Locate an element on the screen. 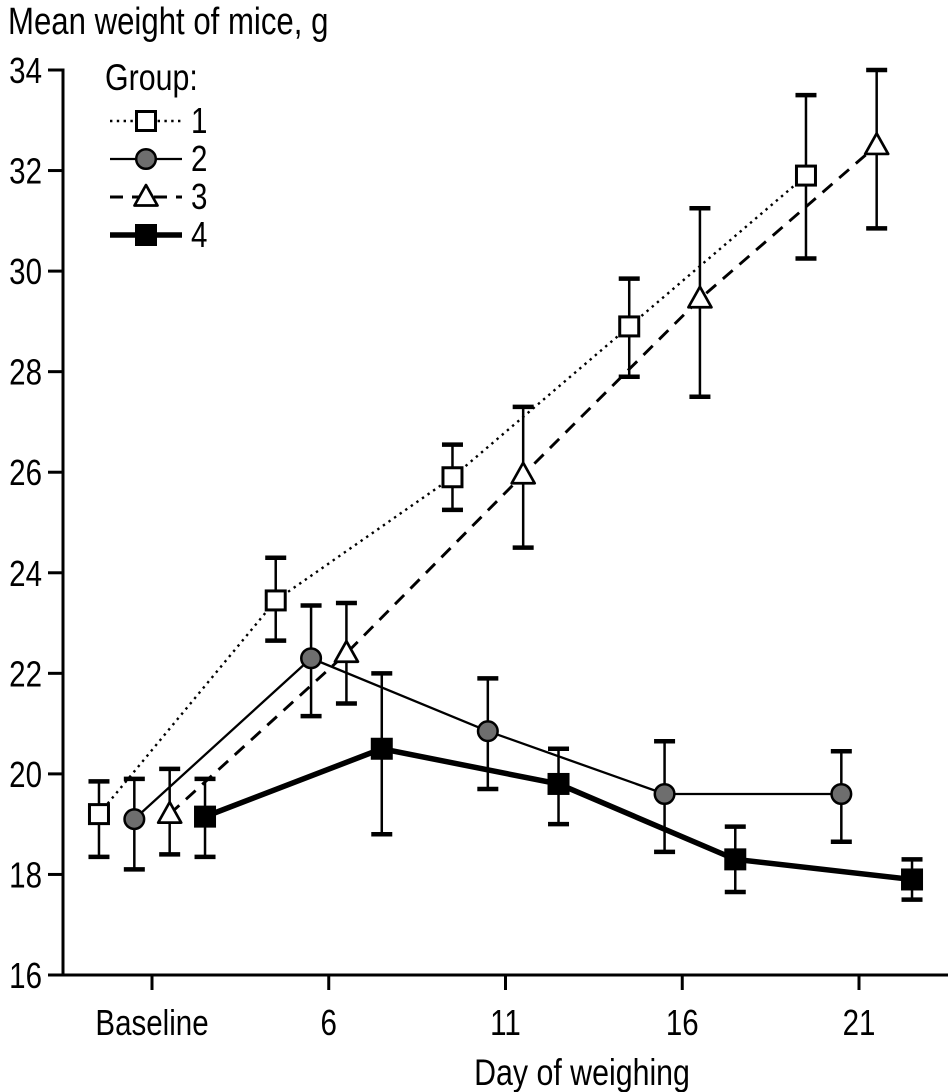 The height and width of the screenshot is (1092, 950). y-tick-label: 32 is located at coordinates (25, 171).